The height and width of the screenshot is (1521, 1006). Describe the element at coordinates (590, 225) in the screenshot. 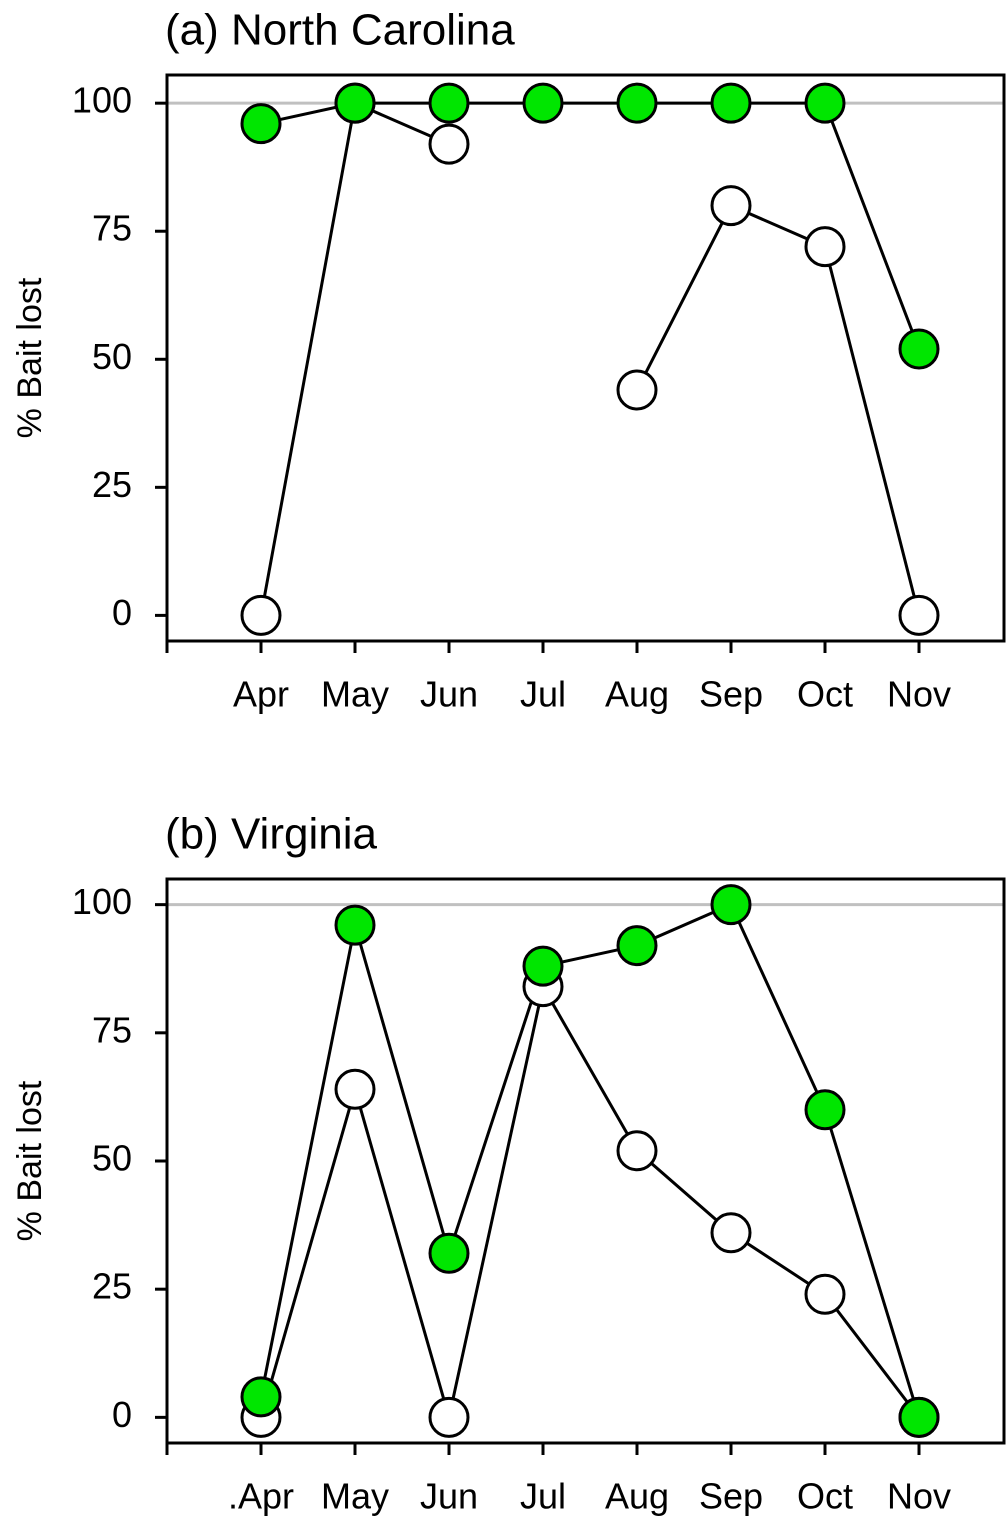

I see `series-line` at that location.